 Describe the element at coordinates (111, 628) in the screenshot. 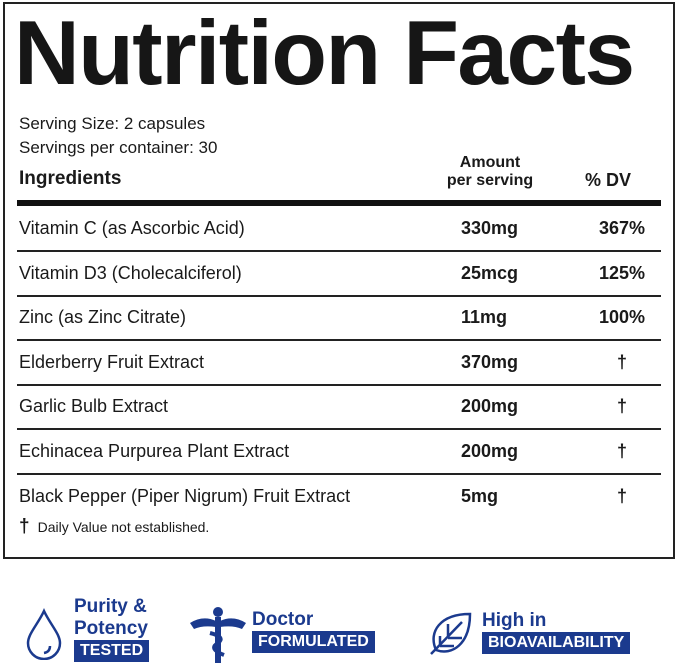

I see `badge-line2: Potency` at that location.